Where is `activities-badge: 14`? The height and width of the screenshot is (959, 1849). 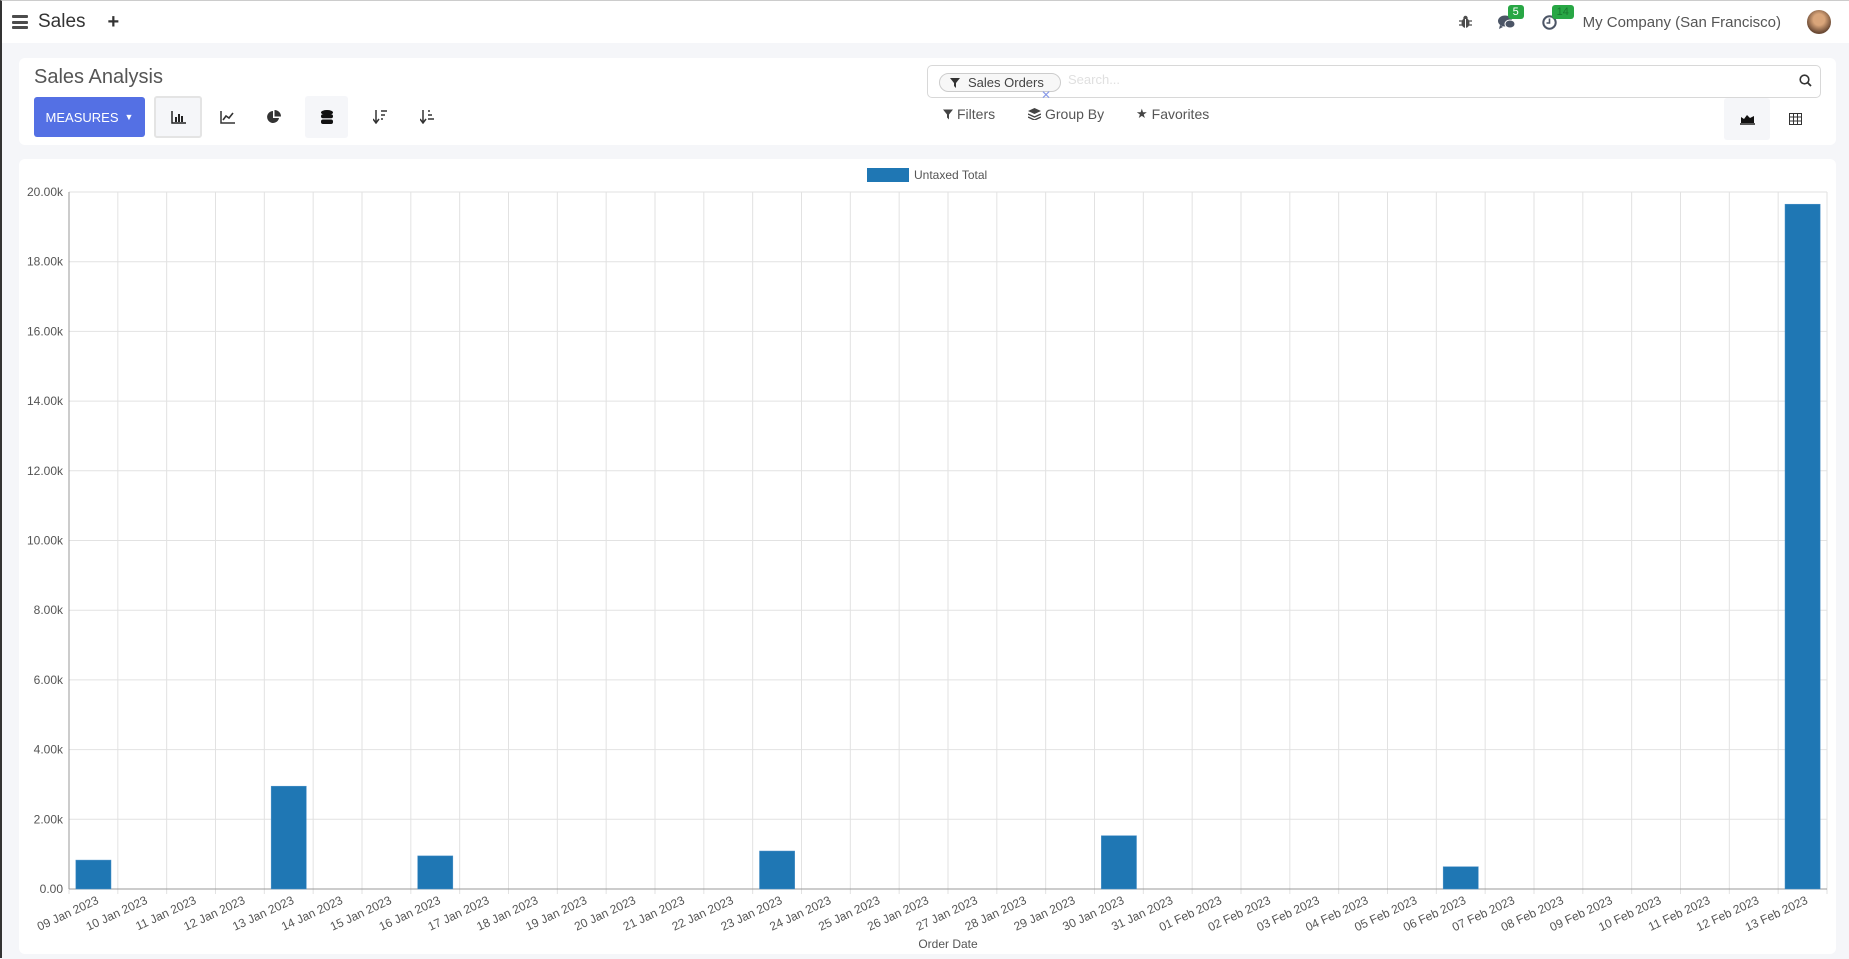
activities-badge: 14 is located at coordinates (1562, 11).